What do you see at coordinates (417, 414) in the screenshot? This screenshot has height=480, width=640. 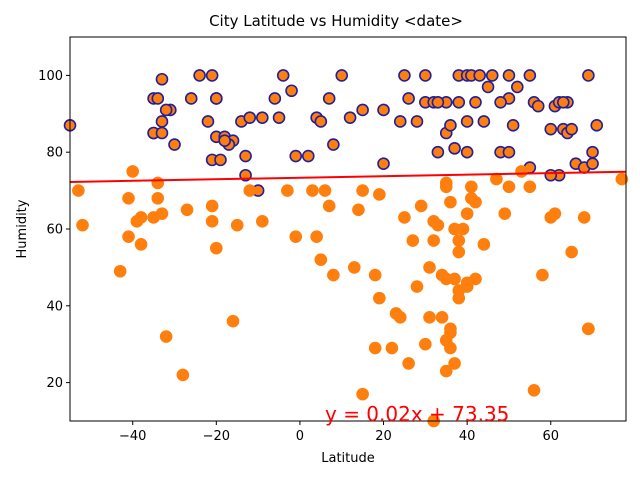 I see `regression-equation: y = 0.02x + 73.35` at bounding box center [417, 414].